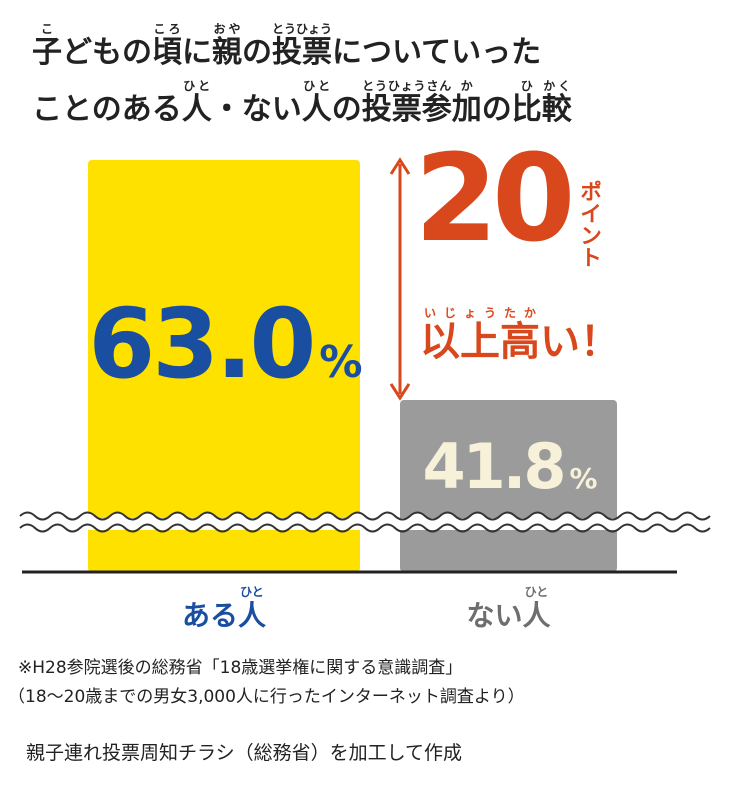 The height and width of the screenshot is (787, 737). I want to click on ruby-text: 較かく, so click(556, 103).